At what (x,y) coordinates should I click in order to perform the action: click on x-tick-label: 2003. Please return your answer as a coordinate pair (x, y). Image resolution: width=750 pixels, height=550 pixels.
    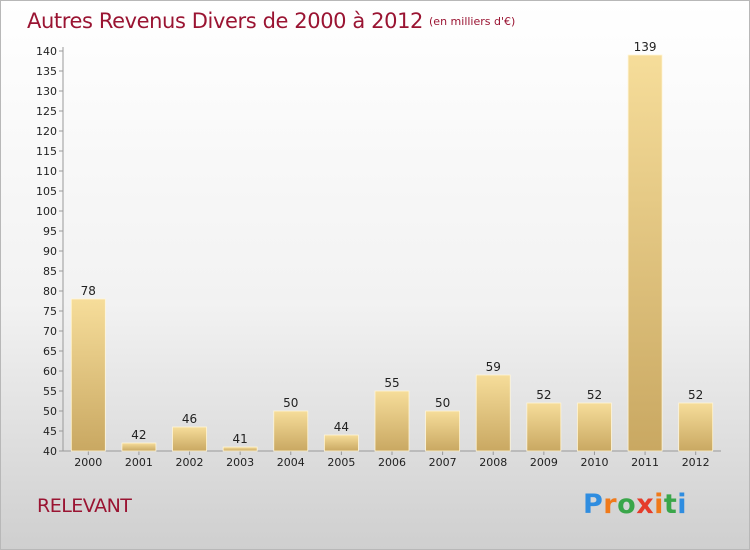
    Looking at the image, I should click on (240, 462).